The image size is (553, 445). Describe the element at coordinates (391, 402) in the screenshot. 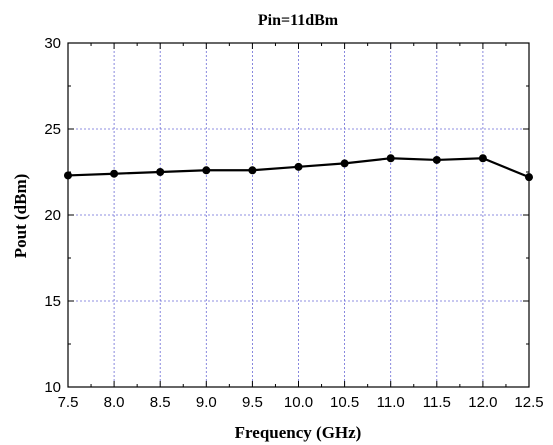

I see `x-tick-label: 11.0` at that location.